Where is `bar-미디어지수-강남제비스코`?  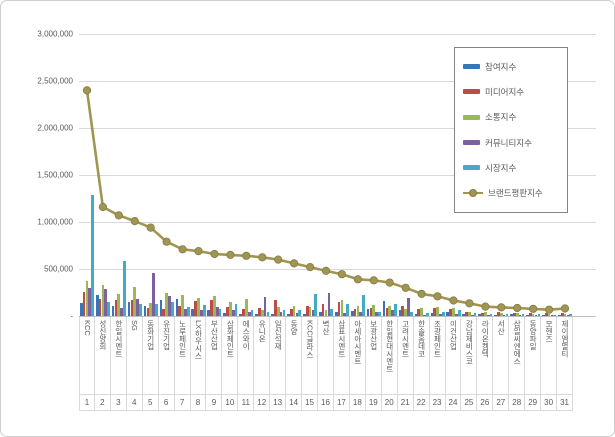
bar-미디어지수-강남제비스코 is located at coordinates (466, 313).